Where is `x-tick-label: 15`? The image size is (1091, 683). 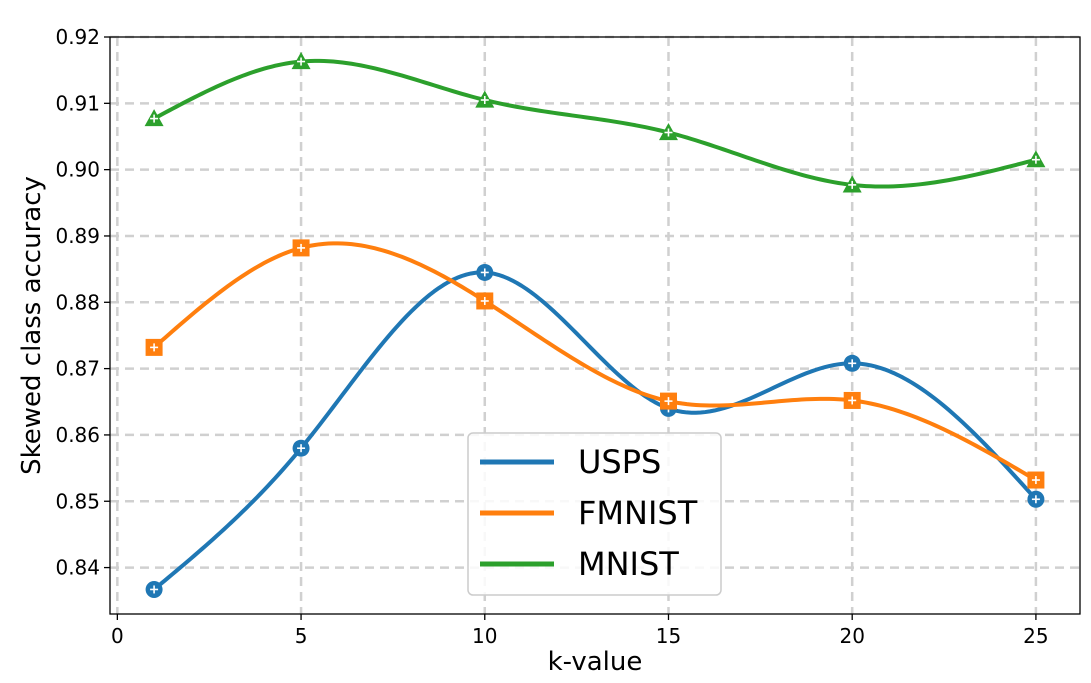
x-tick-label: 15 is located at coordinates (668, 636).